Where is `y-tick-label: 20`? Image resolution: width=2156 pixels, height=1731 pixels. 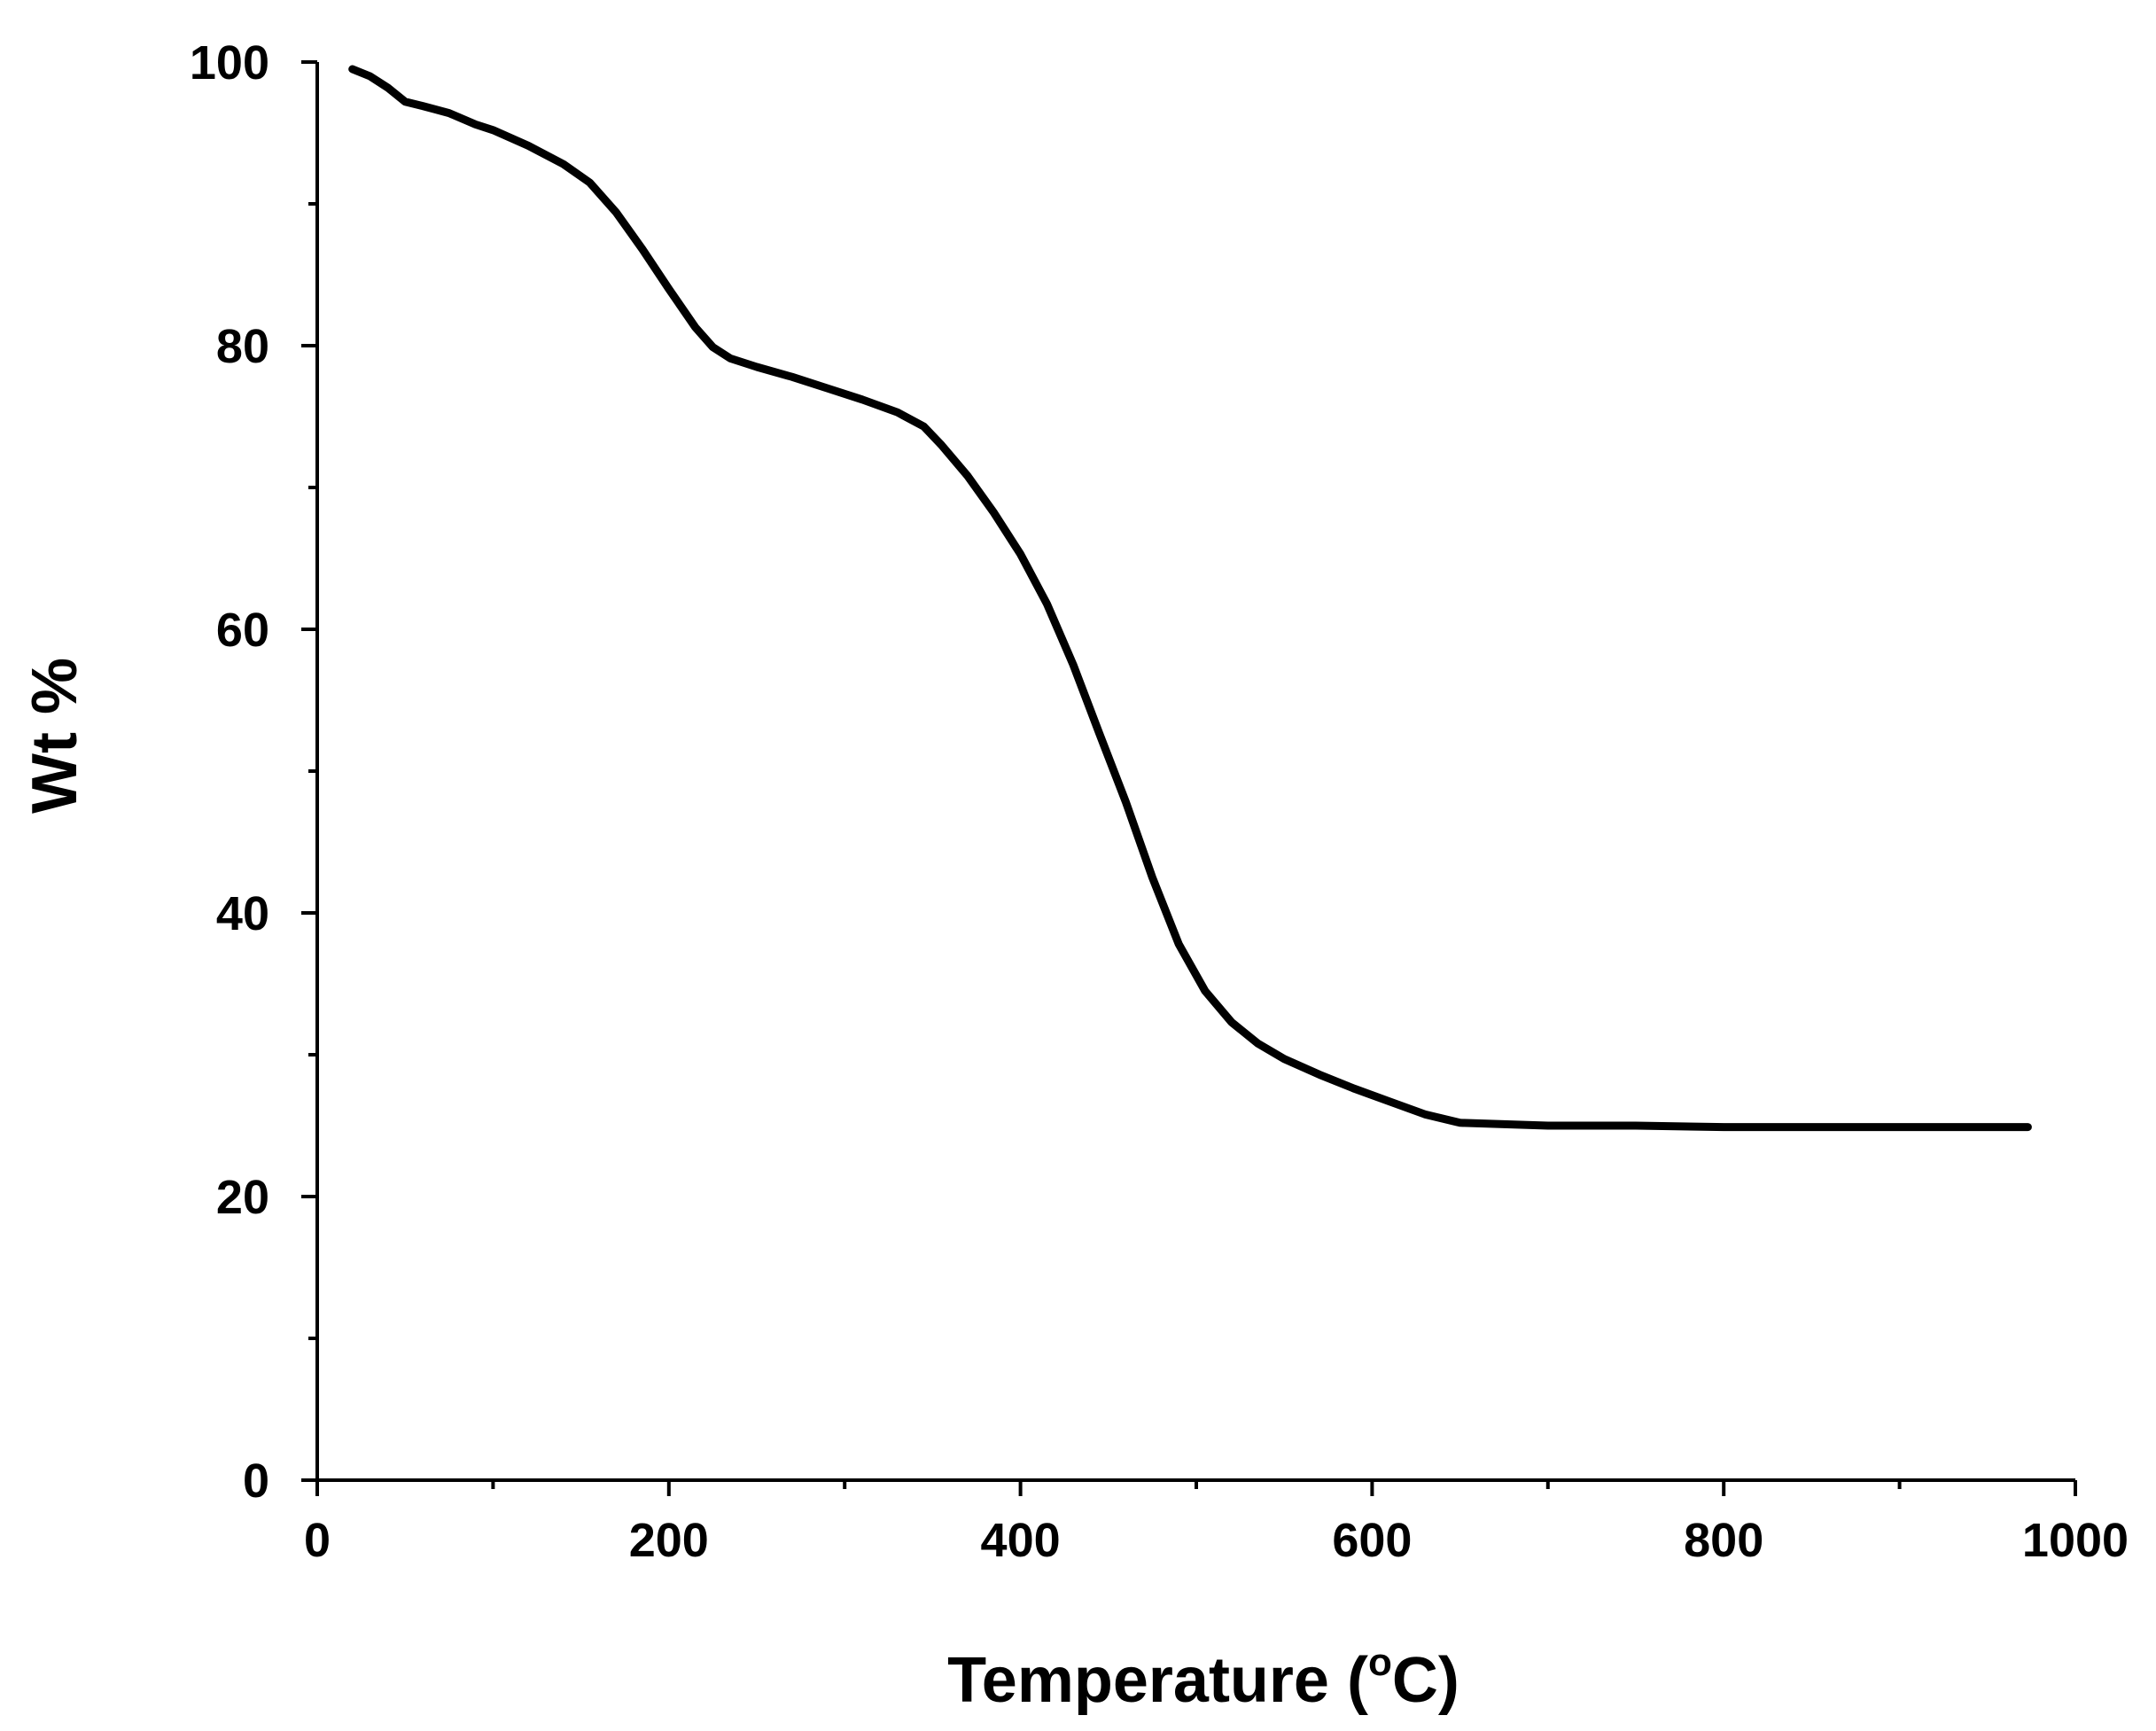 y-tick-label: 20 is located at coordinates (242, 1197).